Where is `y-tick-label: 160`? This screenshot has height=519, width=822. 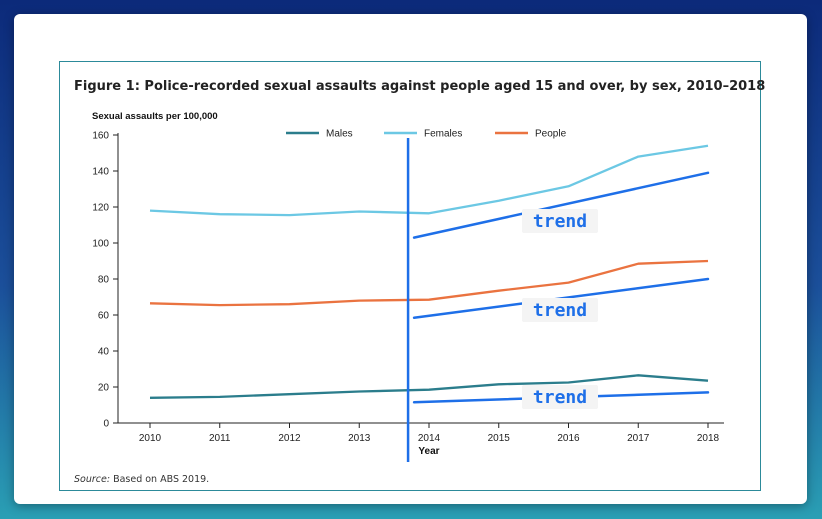
y-tick-label: 160 is located at coordinates (100, 136).